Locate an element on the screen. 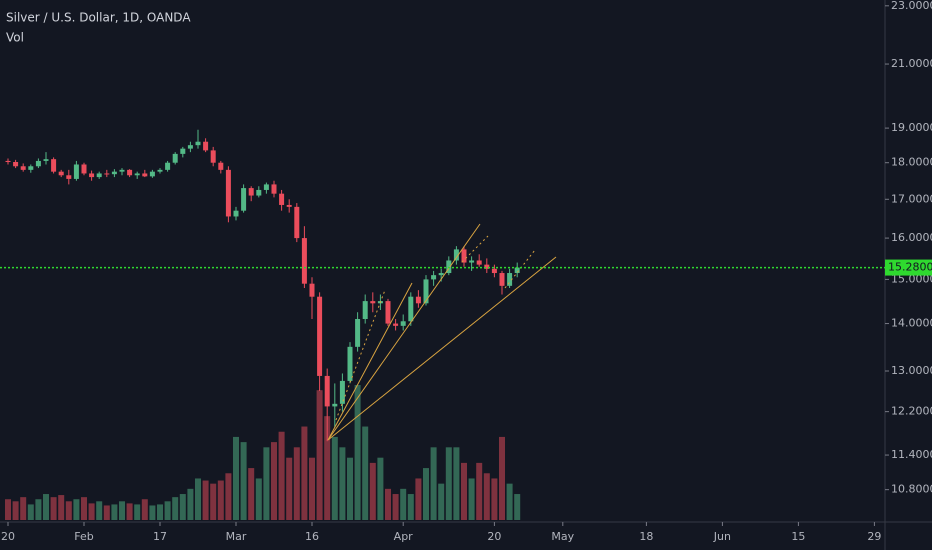  x-tick-label: 15 is located at coordinates (798, 536).